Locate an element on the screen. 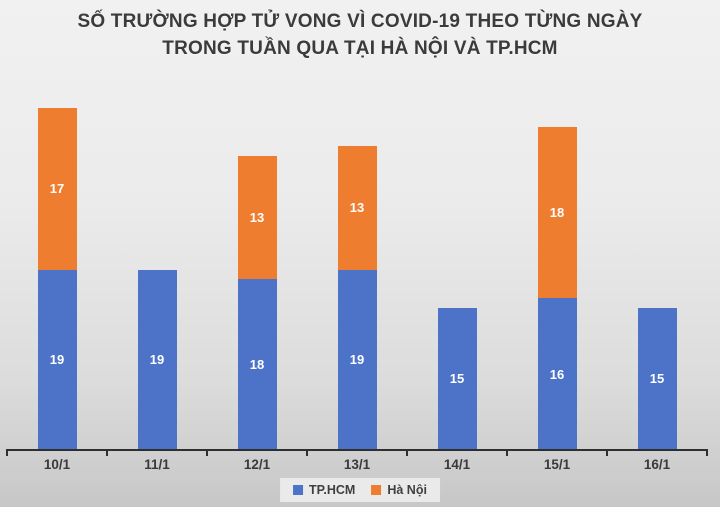 This screenshot has height=507, width=720. x-axis-line is located at coordinates (357, 450).